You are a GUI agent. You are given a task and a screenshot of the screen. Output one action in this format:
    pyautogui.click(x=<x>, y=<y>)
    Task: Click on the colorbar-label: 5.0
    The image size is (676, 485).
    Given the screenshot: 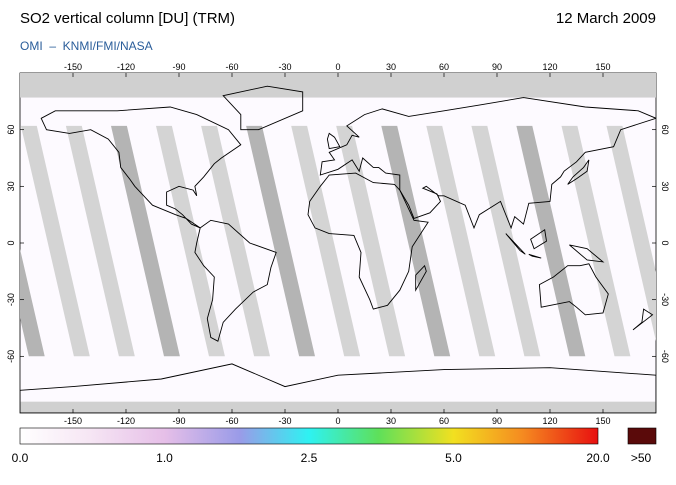 What is the action you would take?
    pyautogui.click(x=453, y=458)
    